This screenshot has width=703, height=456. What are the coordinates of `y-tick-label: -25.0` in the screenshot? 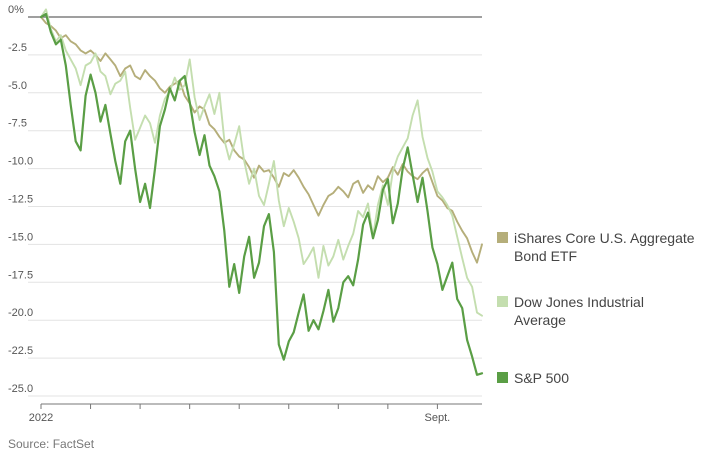 It's located at (20, 389).